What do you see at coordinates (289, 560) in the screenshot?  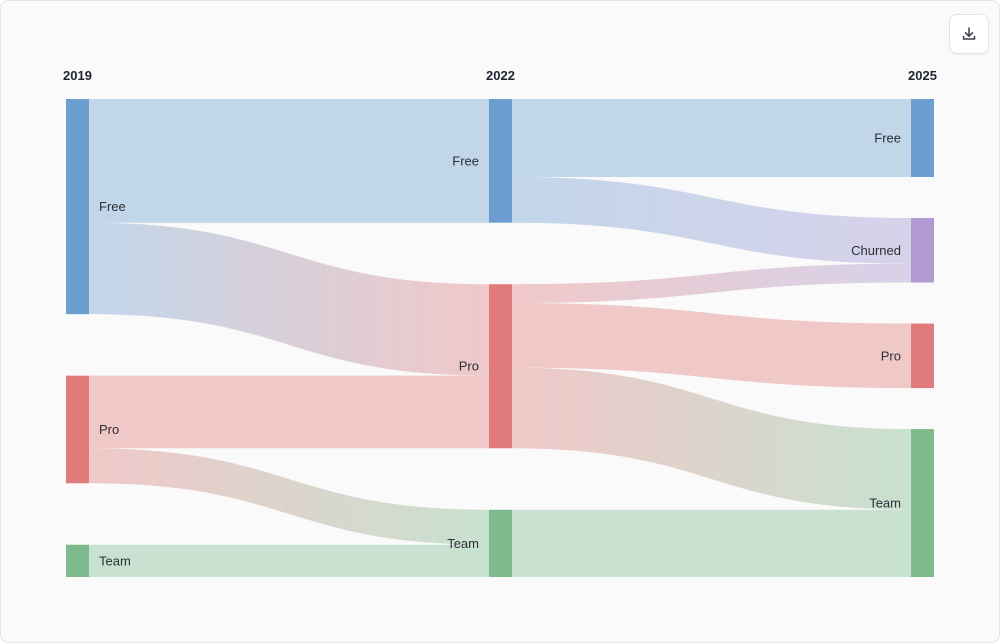 I see `sankey-link-2019-team-to-2022-team` at bounding box center [289, 560].